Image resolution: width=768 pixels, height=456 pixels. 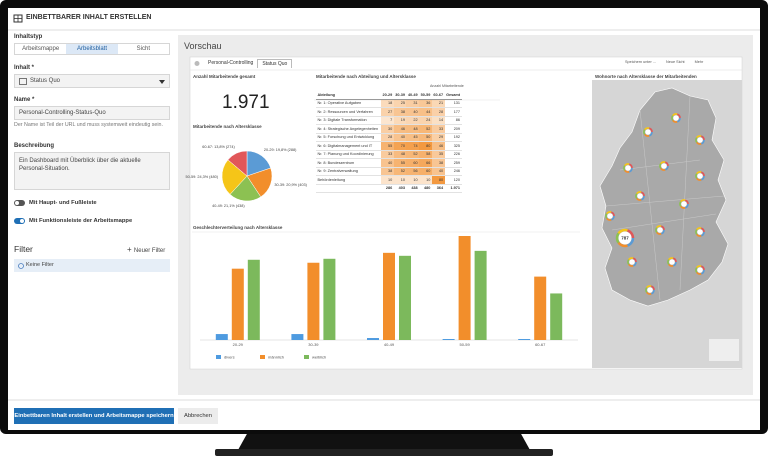 I want to click on home-icon, so click(x=197, y=63).